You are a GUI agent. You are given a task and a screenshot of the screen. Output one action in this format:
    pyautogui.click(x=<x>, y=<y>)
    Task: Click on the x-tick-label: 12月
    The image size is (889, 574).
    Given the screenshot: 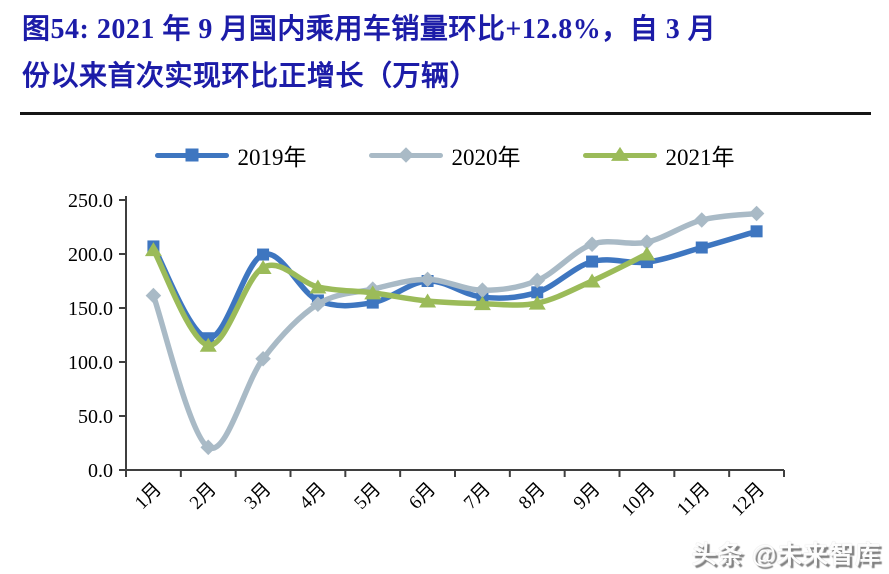 What is the action you would take?
    pyautogui.click(x=748, y=500)
    